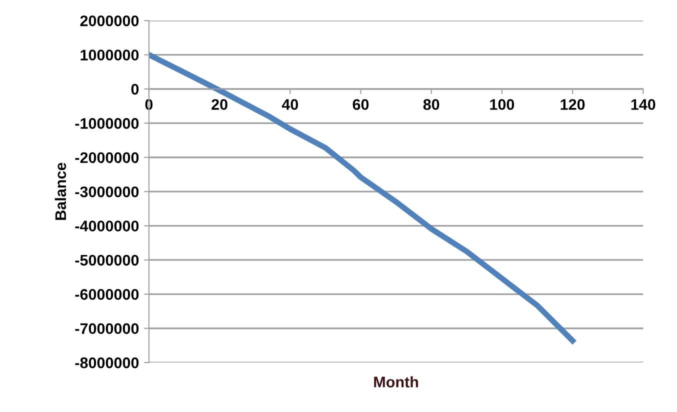 The image size is (677, 412). What do you see at coordinates (360, 104) in the screenshot?
I see `x-tick-label: 60` at bounding box center [360, 104].